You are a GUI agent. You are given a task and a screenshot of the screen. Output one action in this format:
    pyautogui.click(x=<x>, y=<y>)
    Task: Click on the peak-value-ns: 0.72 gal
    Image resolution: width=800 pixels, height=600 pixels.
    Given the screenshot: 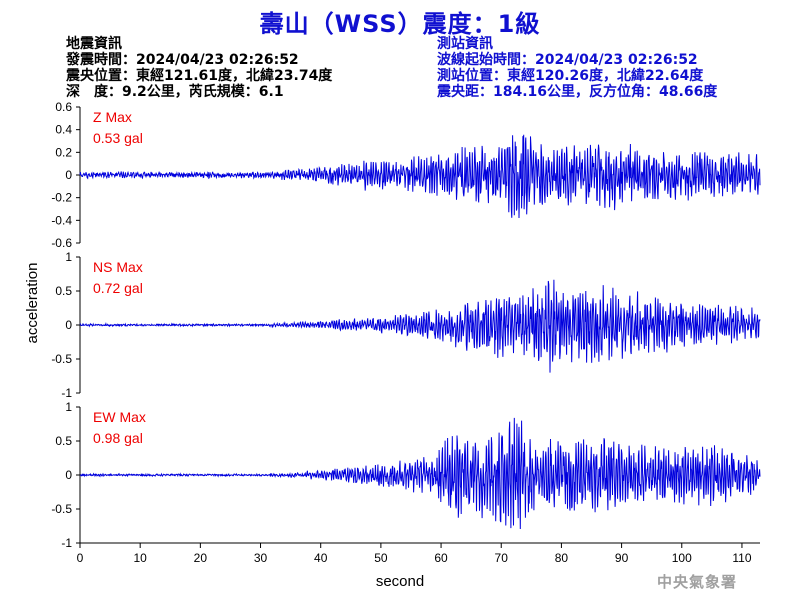 What is the action you would take?
    pyautogui.click(x=118, y=288)
    